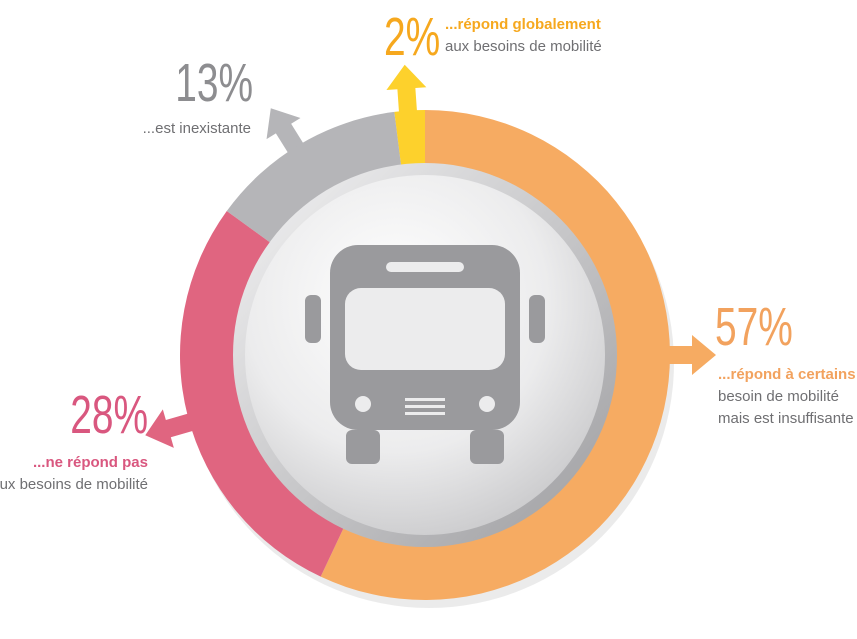 The image size is (857, 639). I want to click on value-label: 57%, so click(754, 327).